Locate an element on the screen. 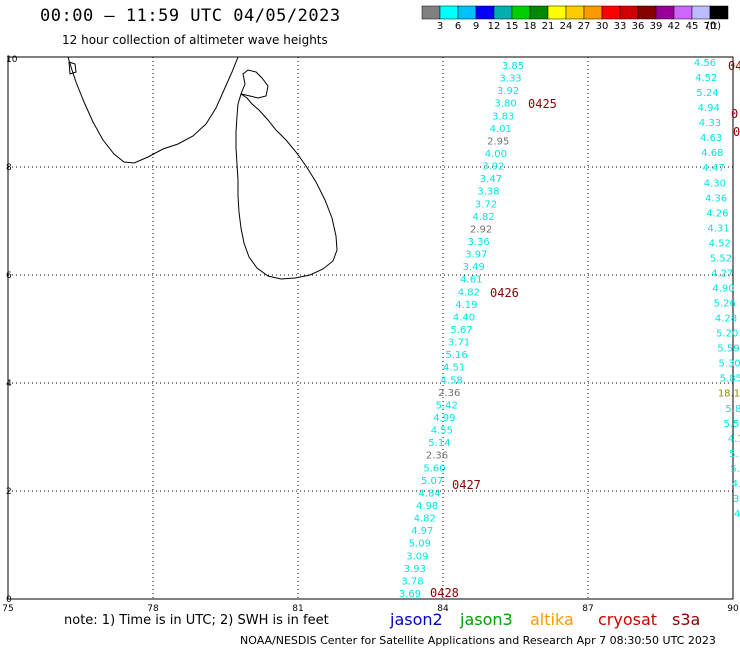 This screenshot has height=650, width=740. legend-tick-label: 42 is located at coordinates (674, 26).